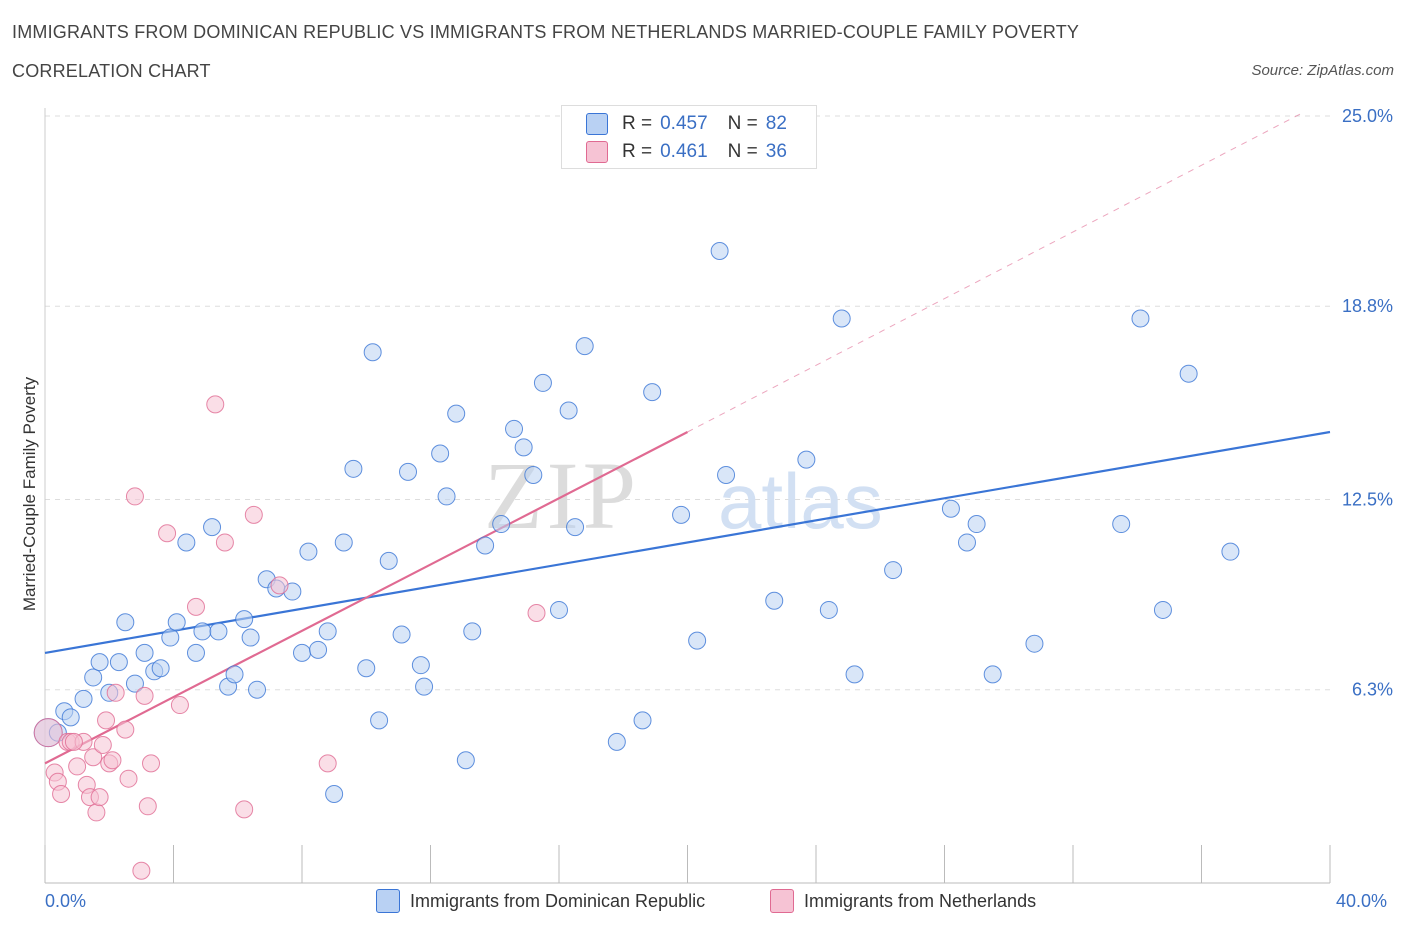 The image size is (1406, 930). I want to click on y-tick-label: 6.3%, so click(1372, 690).